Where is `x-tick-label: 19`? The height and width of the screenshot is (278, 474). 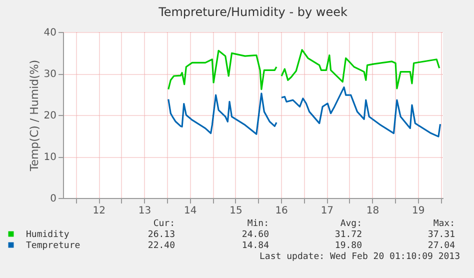
x-tick-label: 19 is located at coordinates (418, 211).